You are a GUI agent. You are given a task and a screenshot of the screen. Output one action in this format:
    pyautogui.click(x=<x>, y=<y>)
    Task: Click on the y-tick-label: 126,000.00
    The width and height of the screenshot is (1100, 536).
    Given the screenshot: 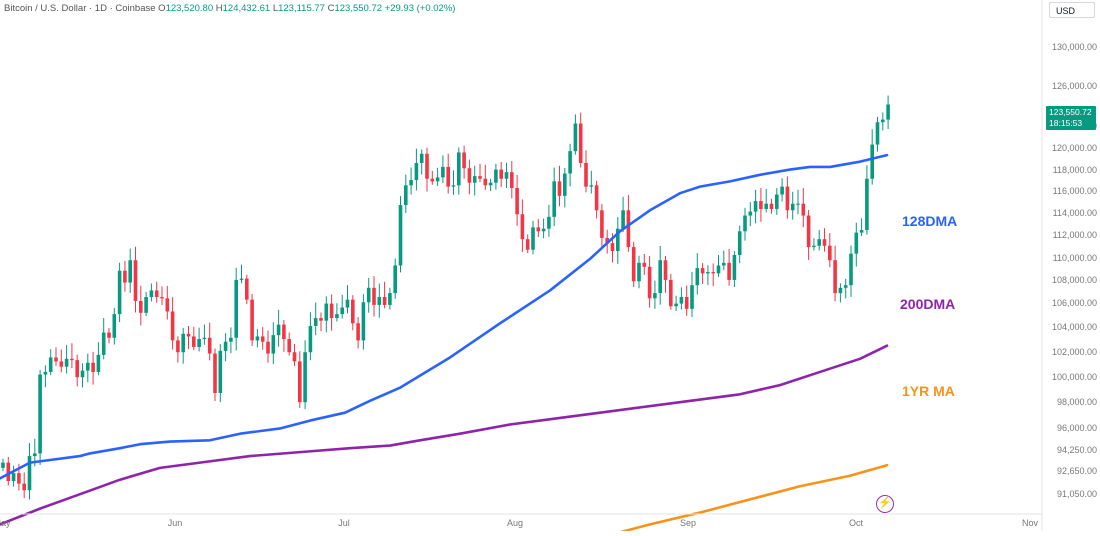 What is the action you would take?
    pyautogui.click(x=1074, y=86)
    